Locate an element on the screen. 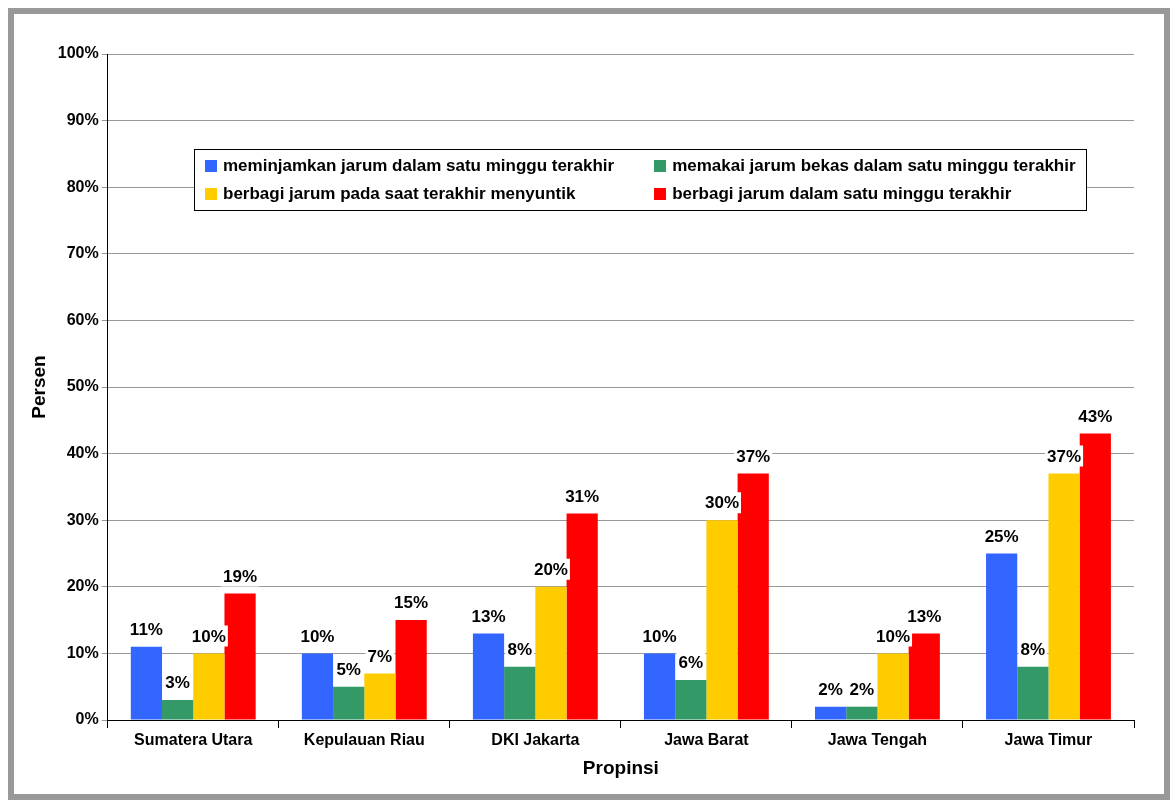  legend-label: berbagi jarum pada saat terakhir menyuntik is located at coordinates (399, 194).